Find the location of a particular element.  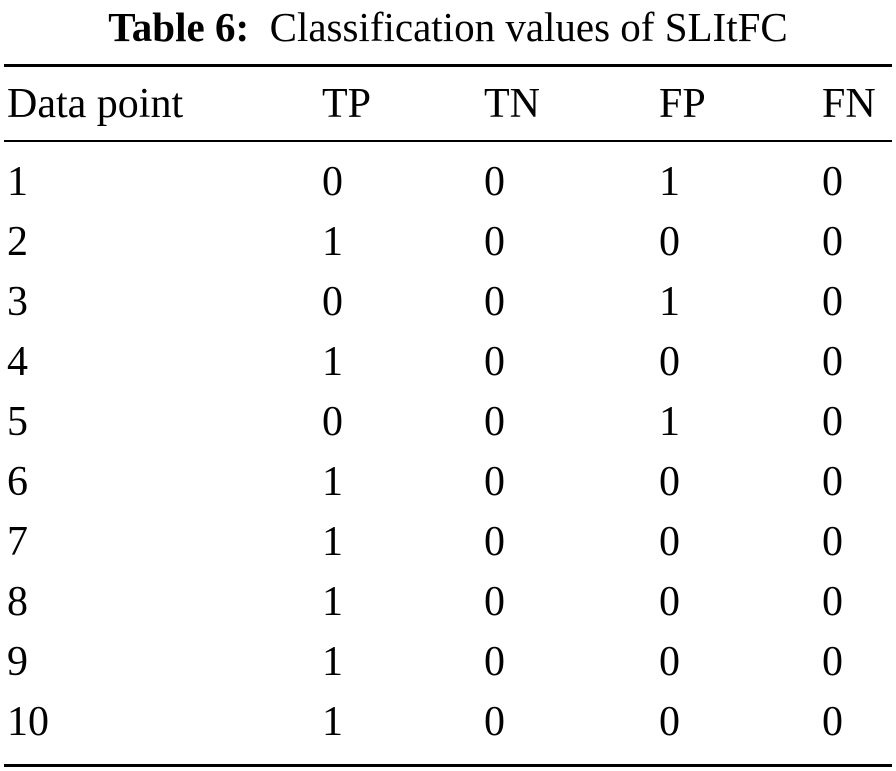

table-row: 10 1 0 0 0 is located at coordinates (448, 722).